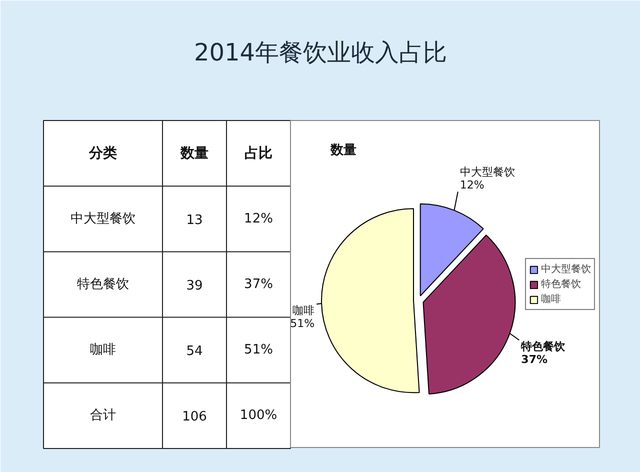 The width and height of the screenshot is (640, 472). Describe the element at coordinates (194, 220) in the screenshot. I see `data-label: 13` at that location.